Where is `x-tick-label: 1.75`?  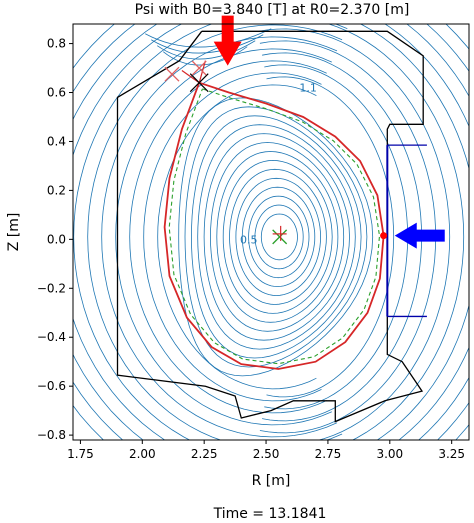 x-tick-label: 1.75 is located at coordinates (80, 454).